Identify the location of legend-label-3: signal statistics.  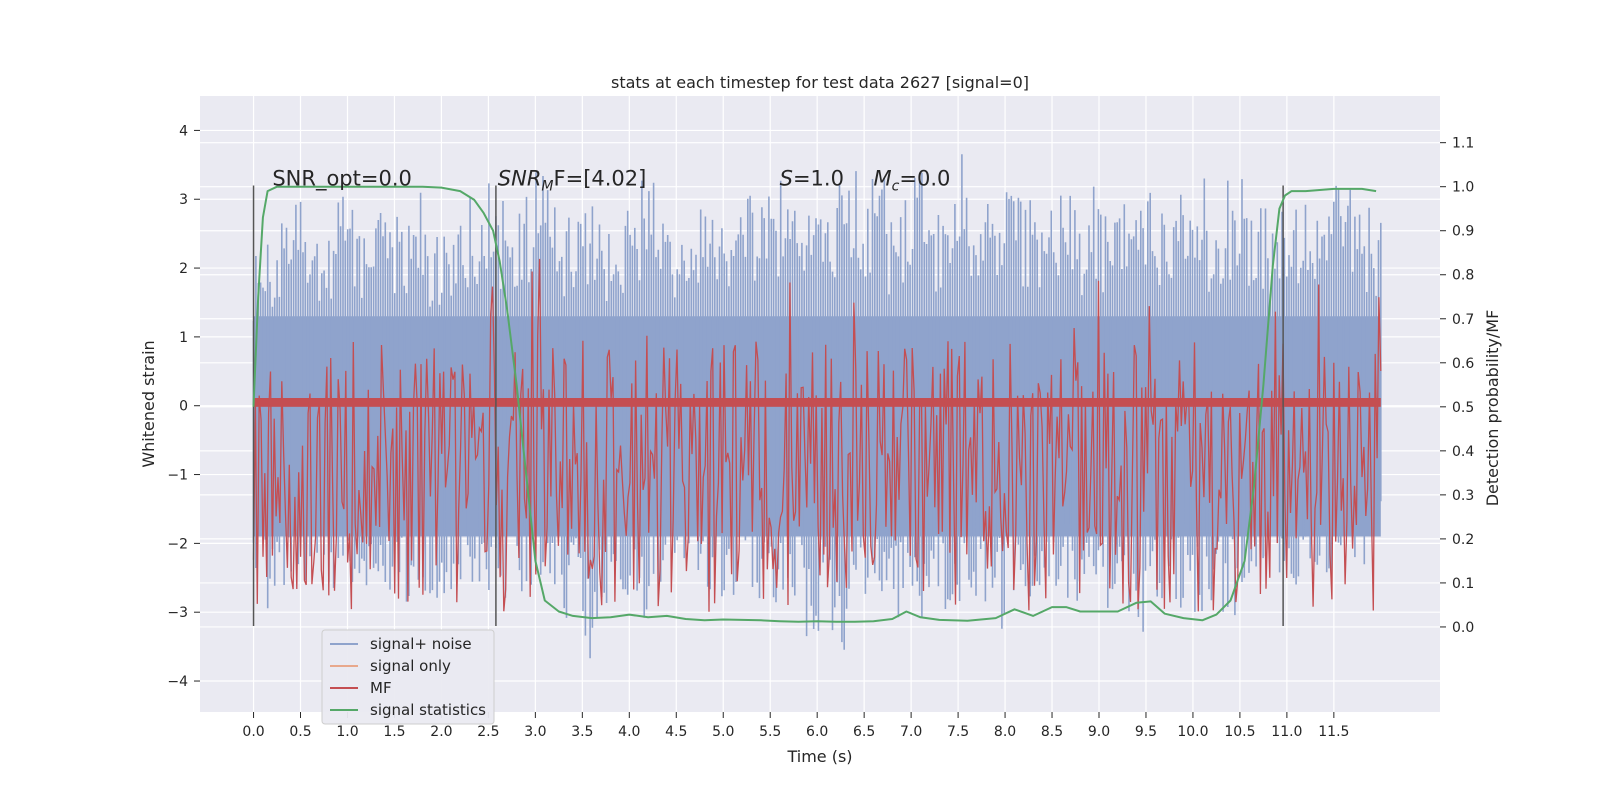
(428, 710).